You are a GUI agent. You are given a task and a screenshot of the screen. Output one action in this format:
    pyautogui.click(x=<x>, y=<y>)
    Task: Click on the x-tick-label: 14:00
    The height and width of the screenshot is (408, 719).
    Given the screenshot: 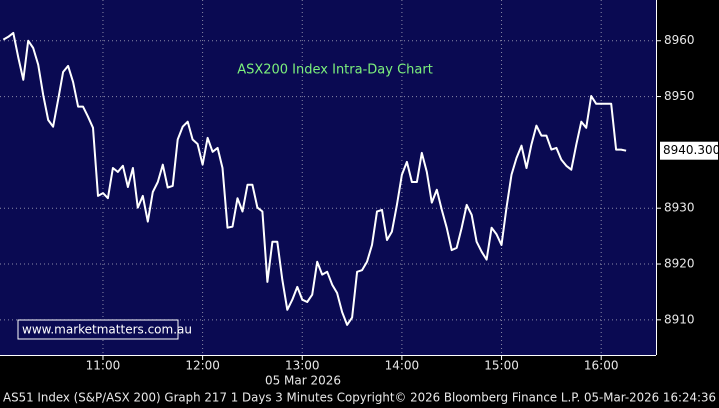 What is the action you would take?
    pyautogui.click(x=402, y=366)
    